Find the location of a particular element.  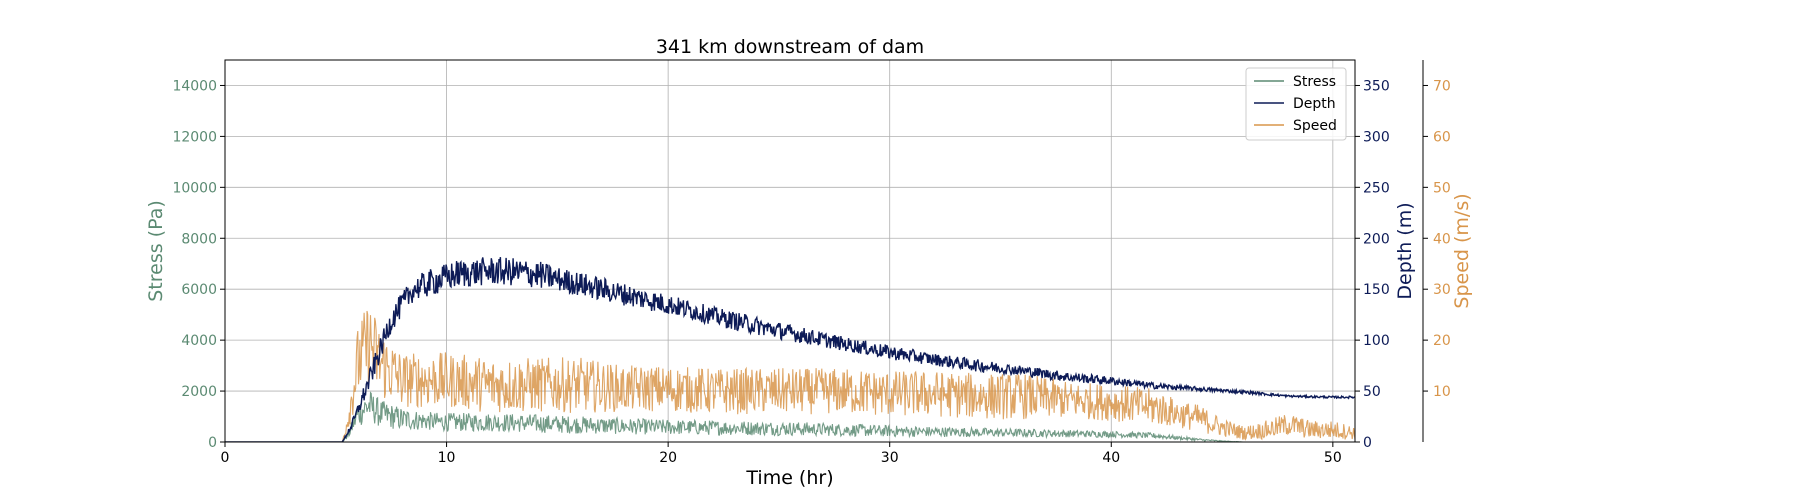

speed-axis: 10 20 30 40 50 60 70 is located at coordinates (1436, 251).